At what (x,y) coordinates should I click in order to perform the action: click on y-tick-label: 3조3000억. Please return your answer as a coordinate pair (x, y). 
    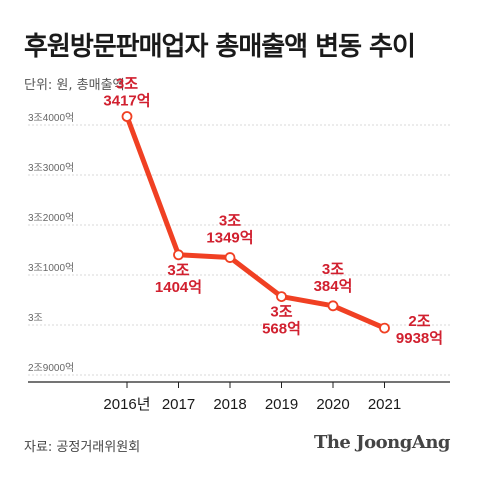
    Looking at the image, I should click on (51, 168).